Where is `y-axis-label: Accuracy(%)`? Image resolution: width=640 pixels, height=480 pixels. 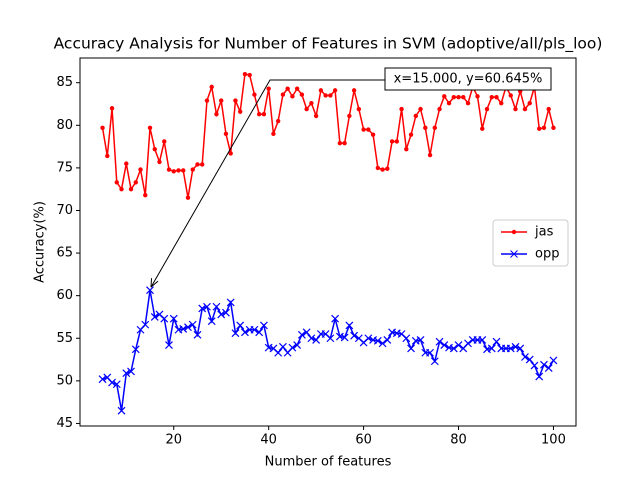 y-axis-label: Accuracy(%) is located at coordinates (40, 242).